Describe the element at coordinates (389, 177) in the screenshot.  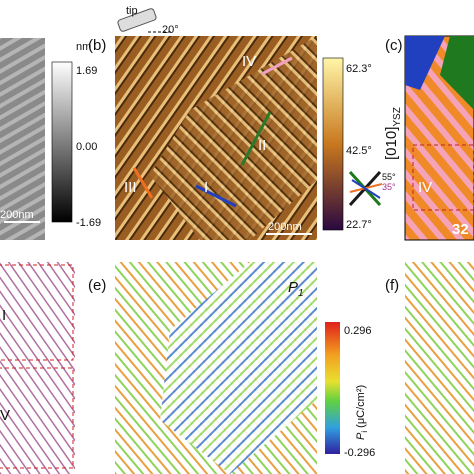
I see `inset-angle: 55°` at that location.